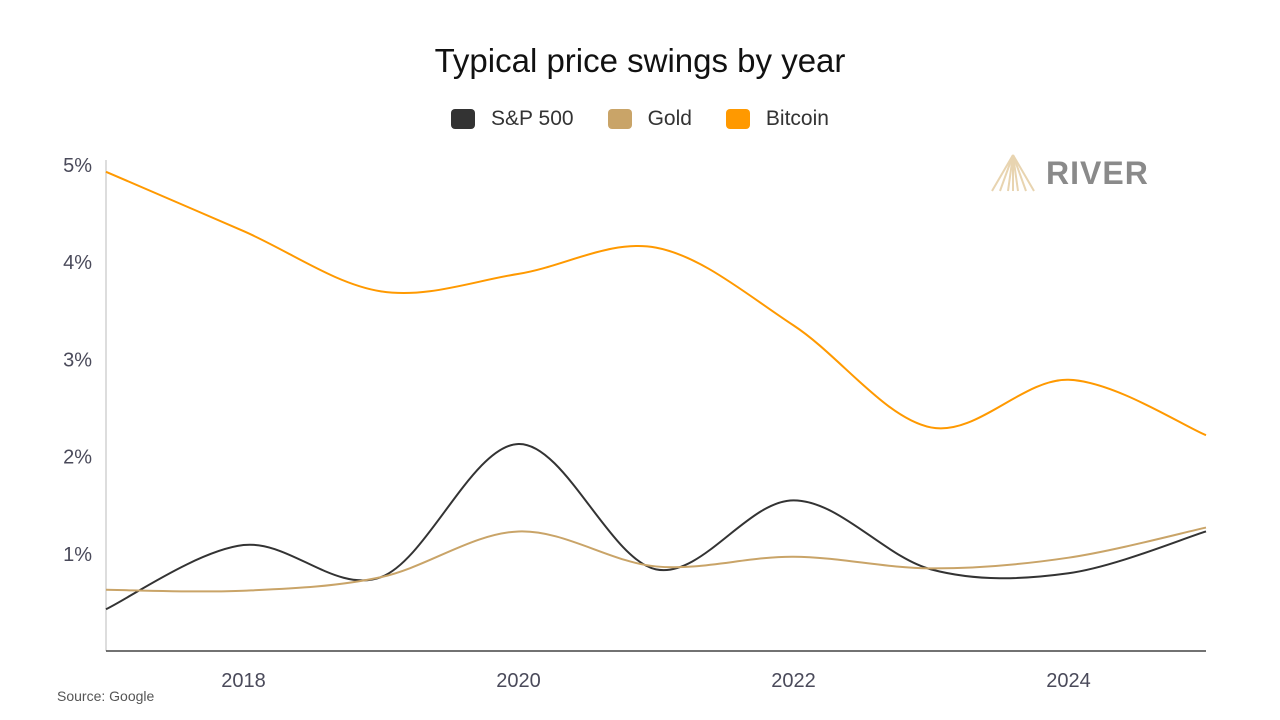 The image size is (1280, 720). I want to click on river-logo: RIVER, so click(1069, 173).